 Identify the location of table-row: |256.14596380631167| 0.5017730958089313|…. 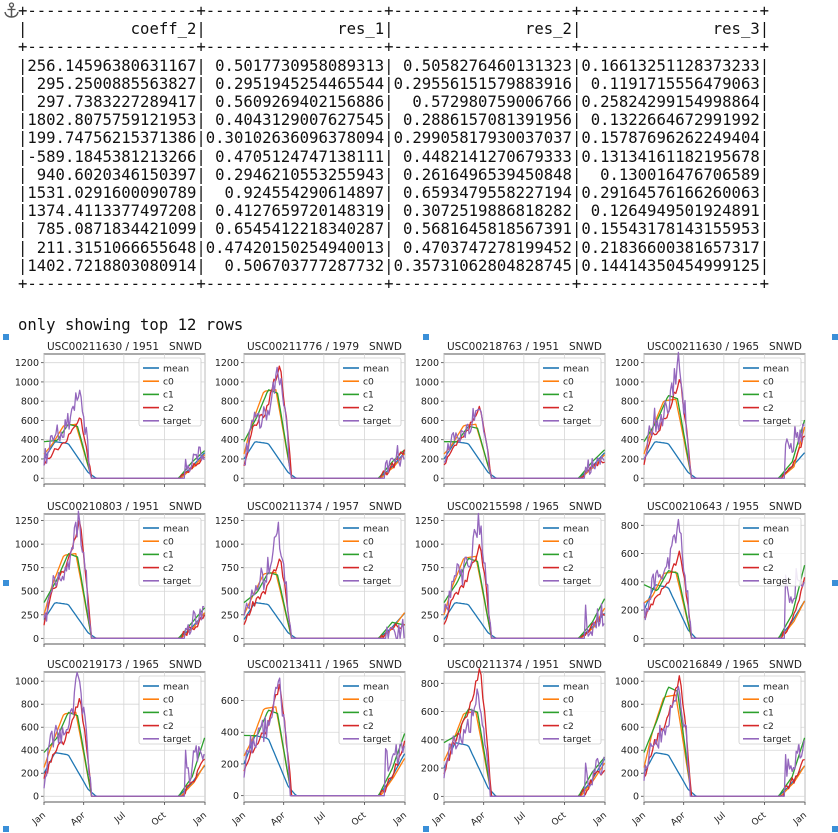
(394, 65).